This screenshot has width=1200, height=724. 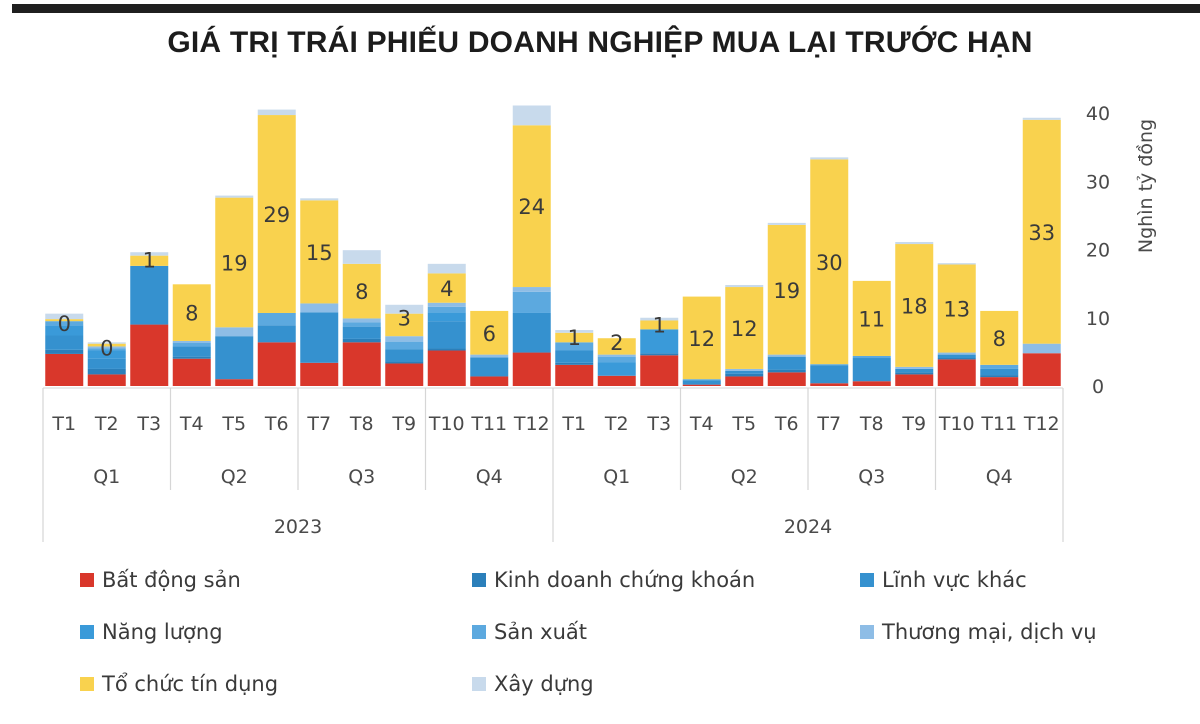 What do you see at coordinates (404, 319) in the screenshot?
I see `data-label: 3` at bounding box center [404, 319].